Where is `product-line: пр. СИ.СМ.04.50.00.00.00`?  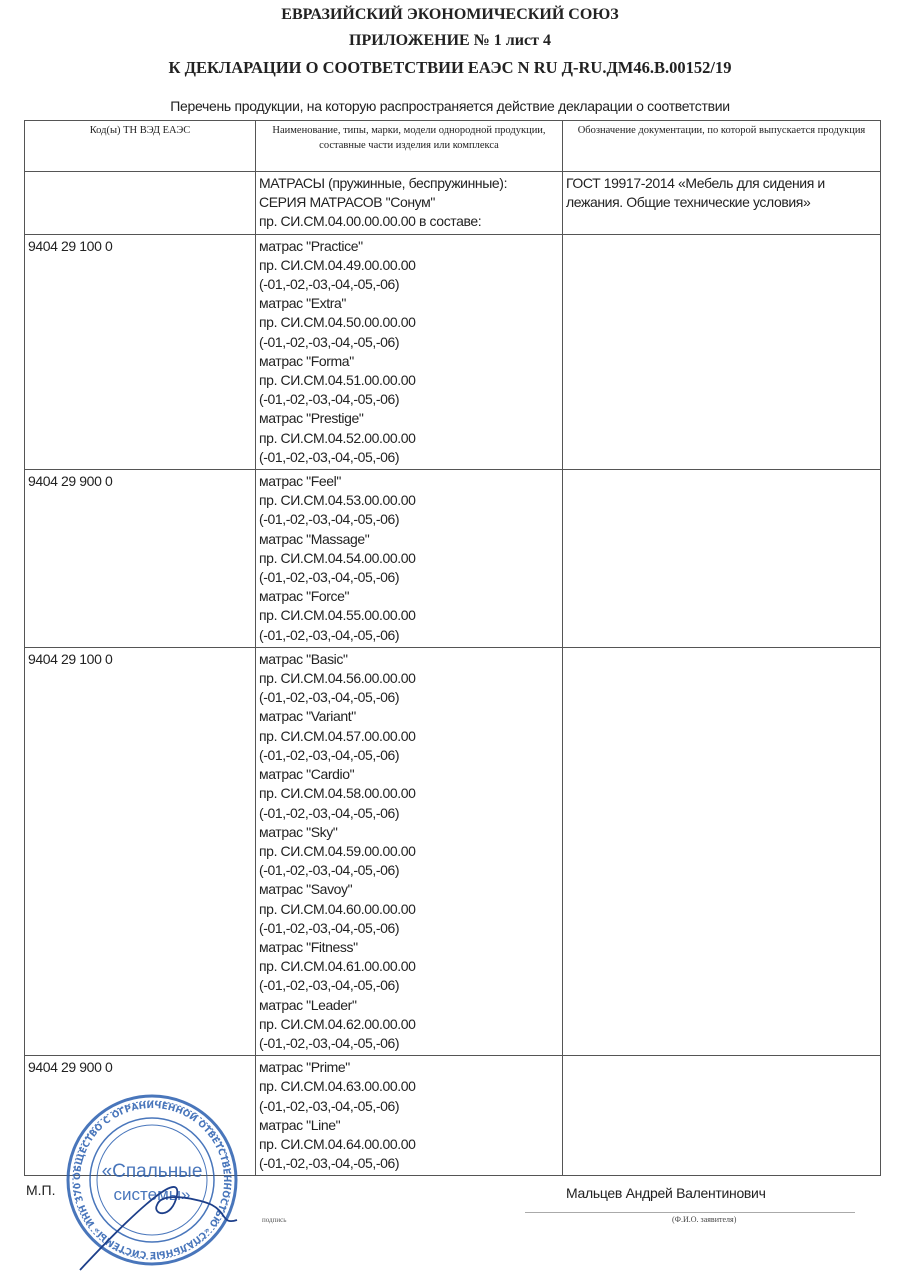 product-line: пр. СИ.СМ.04.50.00.00.00 is located at coordinates (337, 322).